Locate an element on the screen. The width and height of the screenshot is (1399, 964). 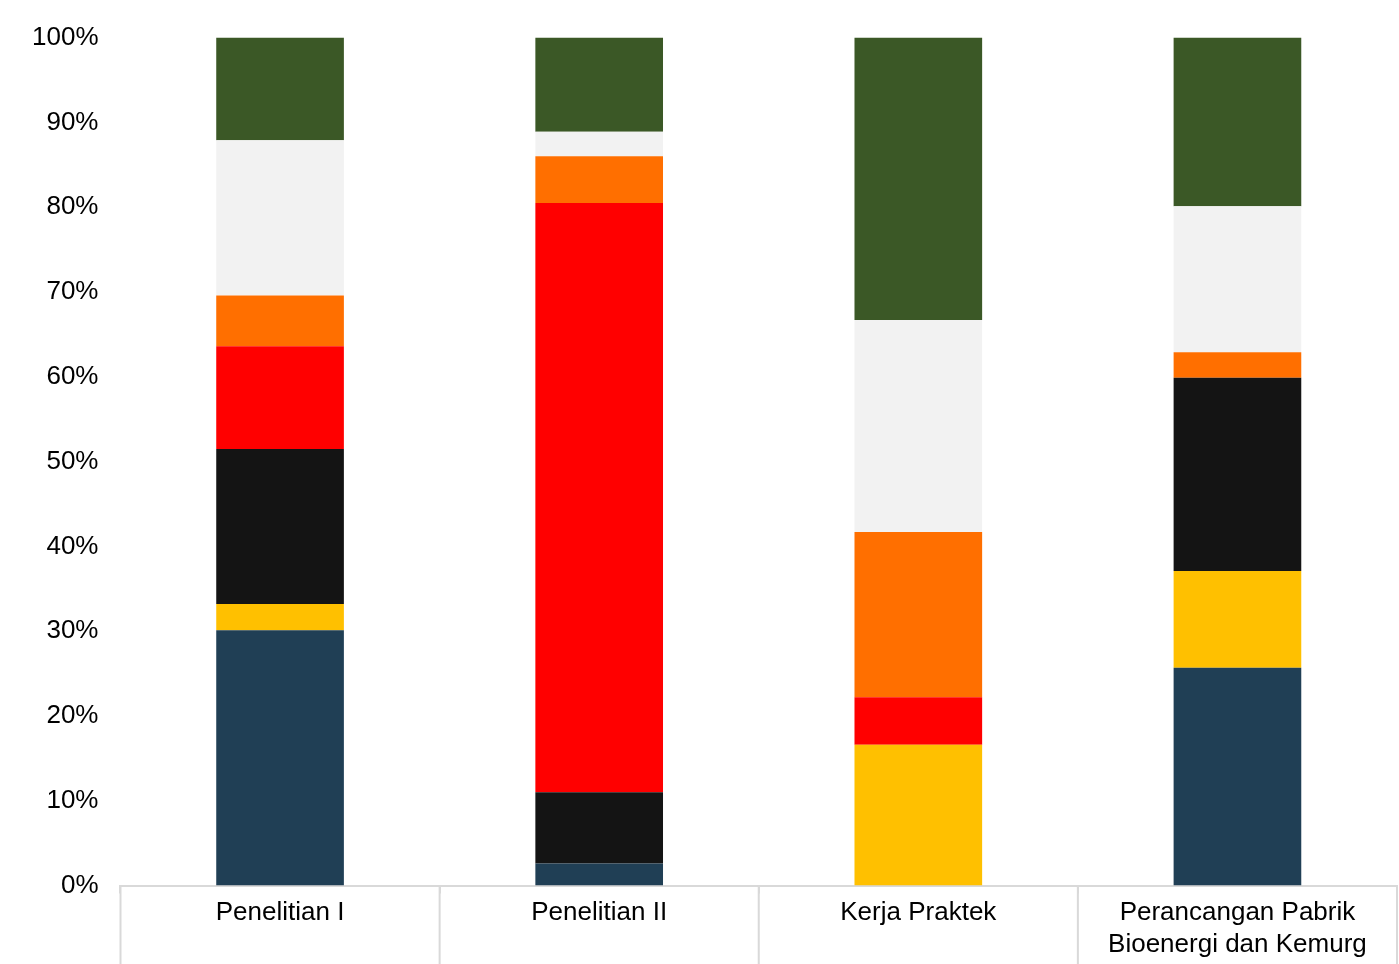
y-tick-label: 0% is located at coordinates (79, 883).